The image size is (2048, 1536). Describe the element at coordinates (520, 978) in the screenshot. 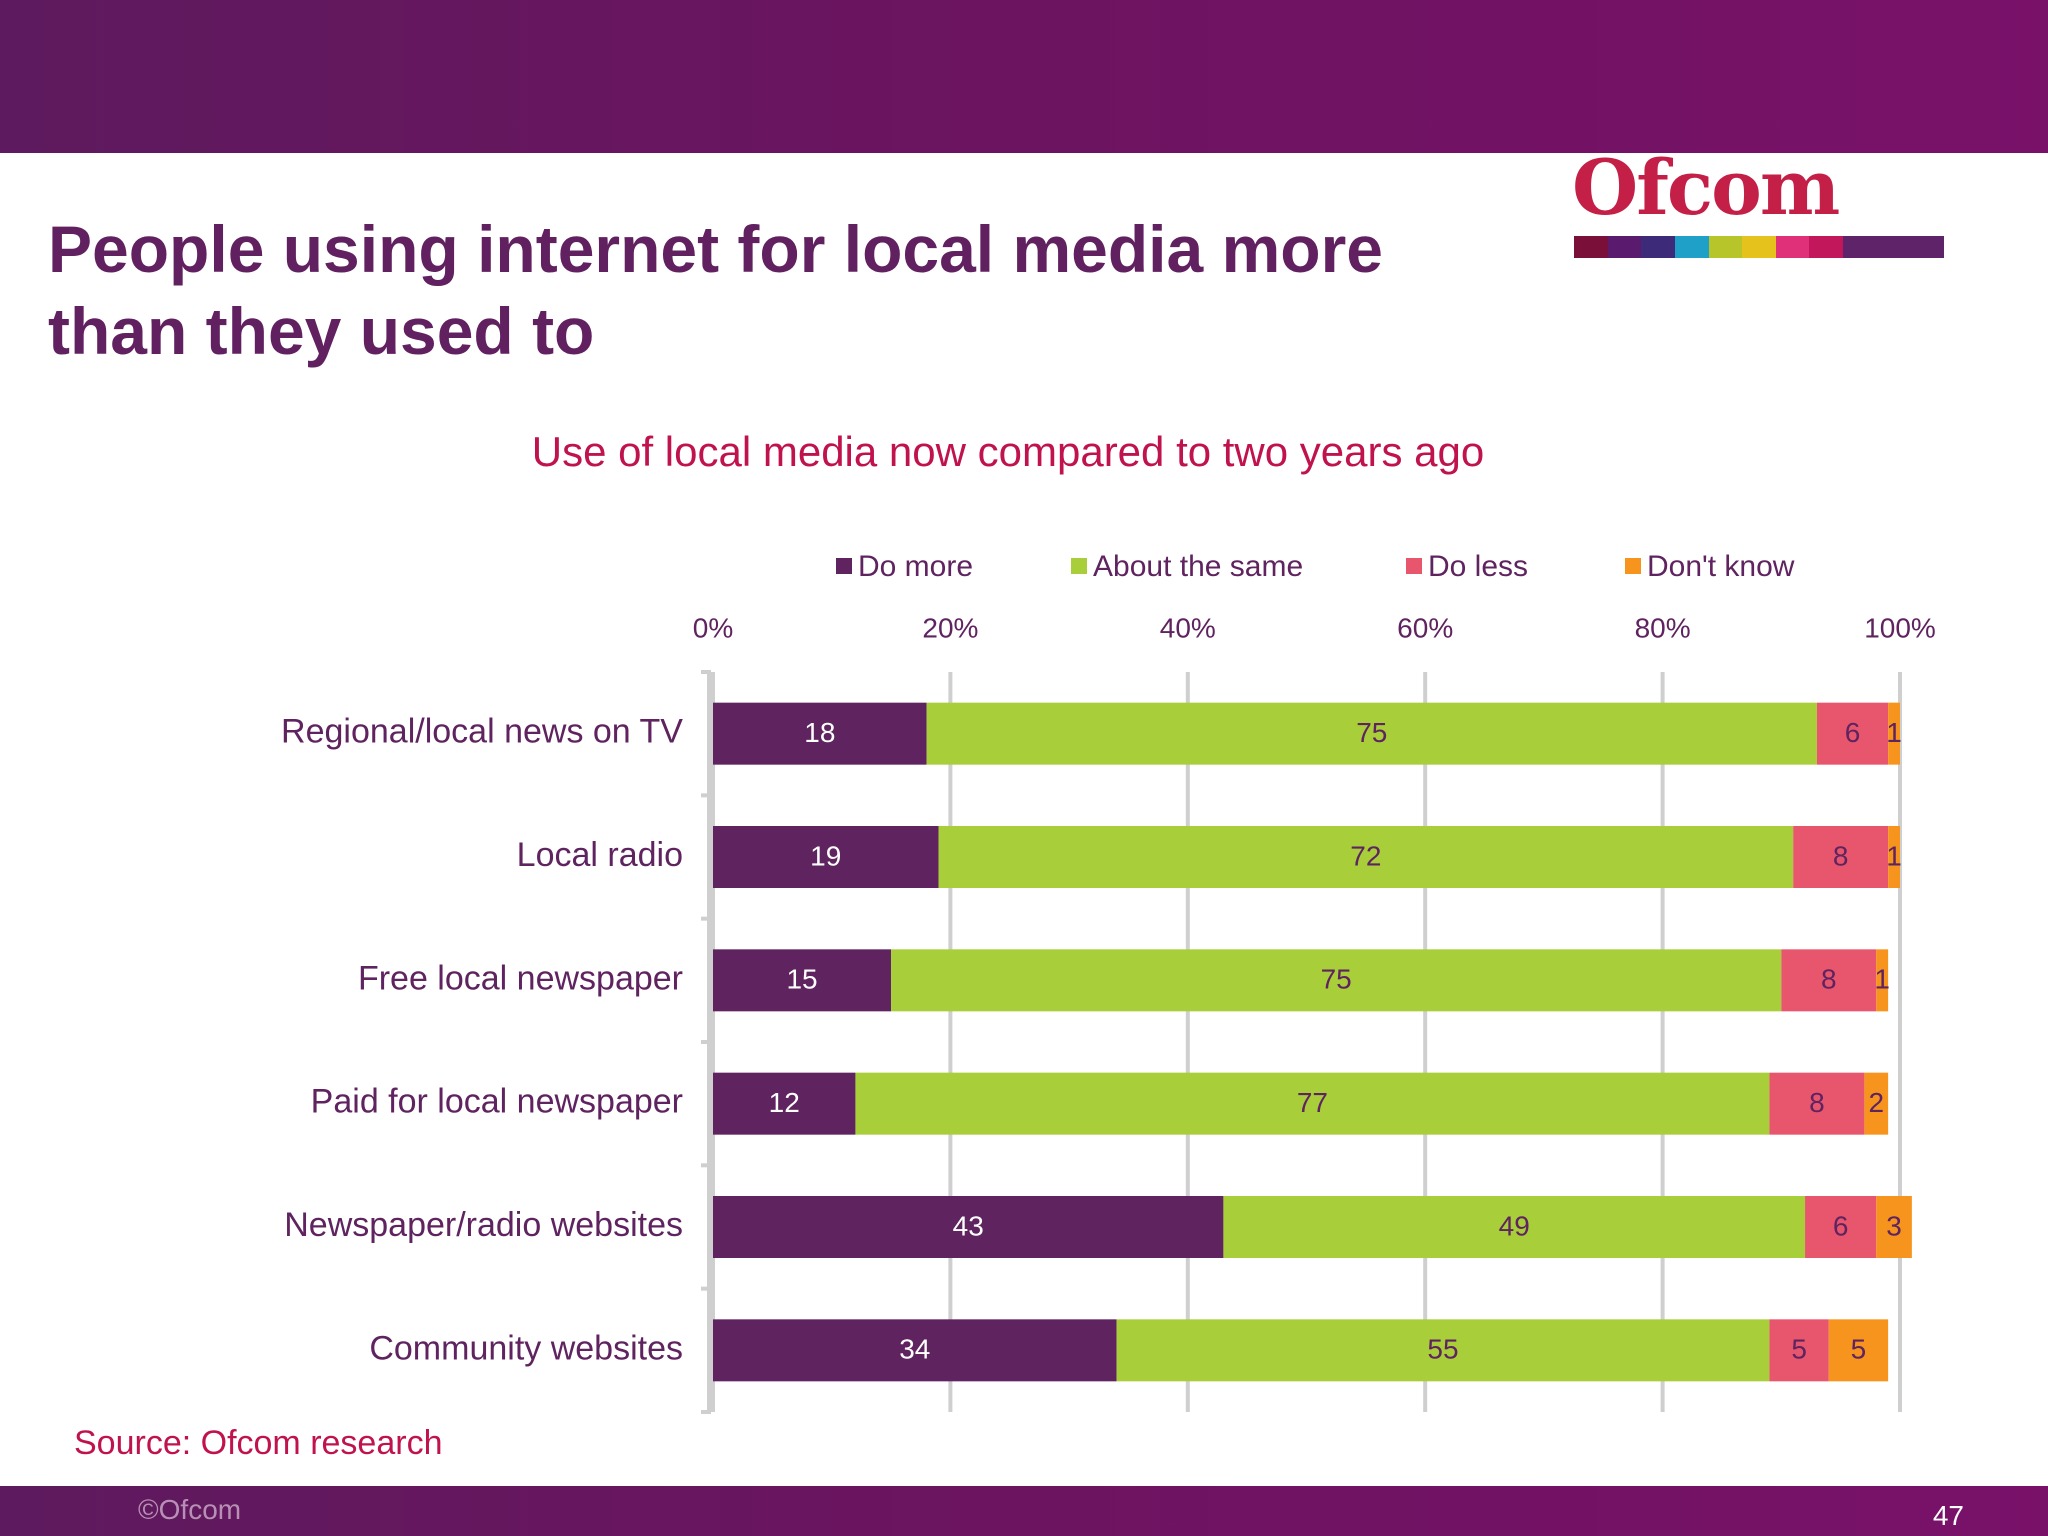

I see `category-label: Free local newspaper` at that location.